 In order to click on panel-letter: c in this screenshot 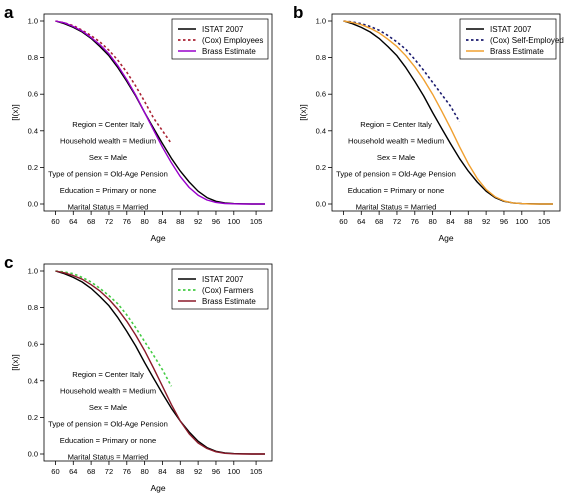, I will do `click(8, 262)`.